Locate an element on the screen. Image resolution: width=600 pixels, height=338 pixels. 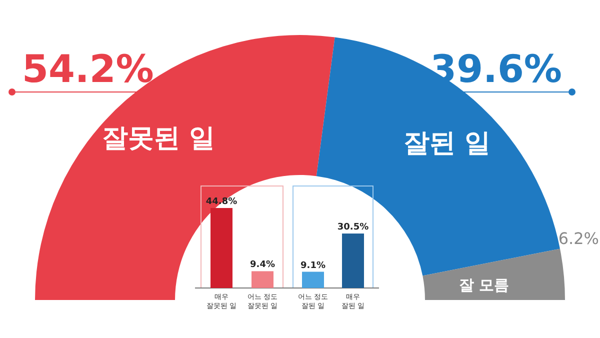
data-label: 39.6% is located at coordinates (496, 69).